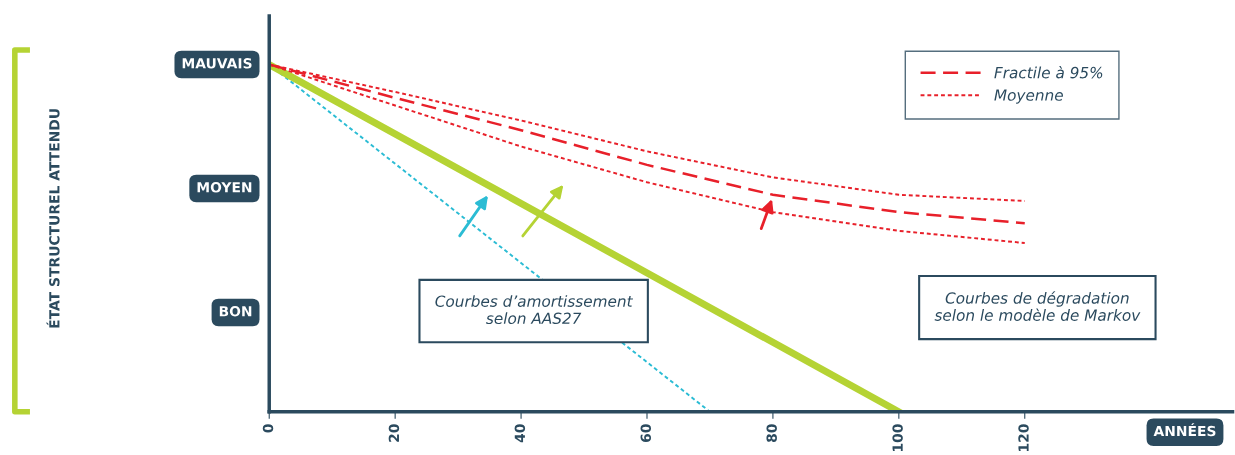 The width and height of the screenshot is (1235, 455). Describe the element at coordinates (268, 428) in the screenshot. I see `x-tick-label: 0` at that location.